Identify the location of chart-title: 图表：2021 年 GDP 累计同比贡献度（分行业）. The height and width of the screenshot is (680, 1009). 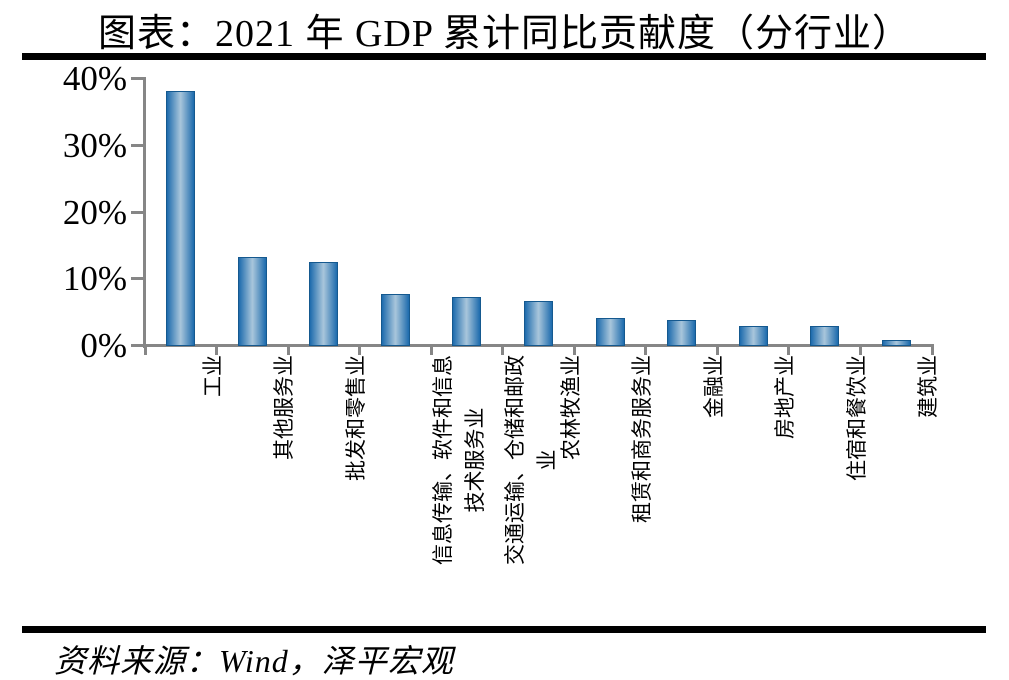
(504, 34).